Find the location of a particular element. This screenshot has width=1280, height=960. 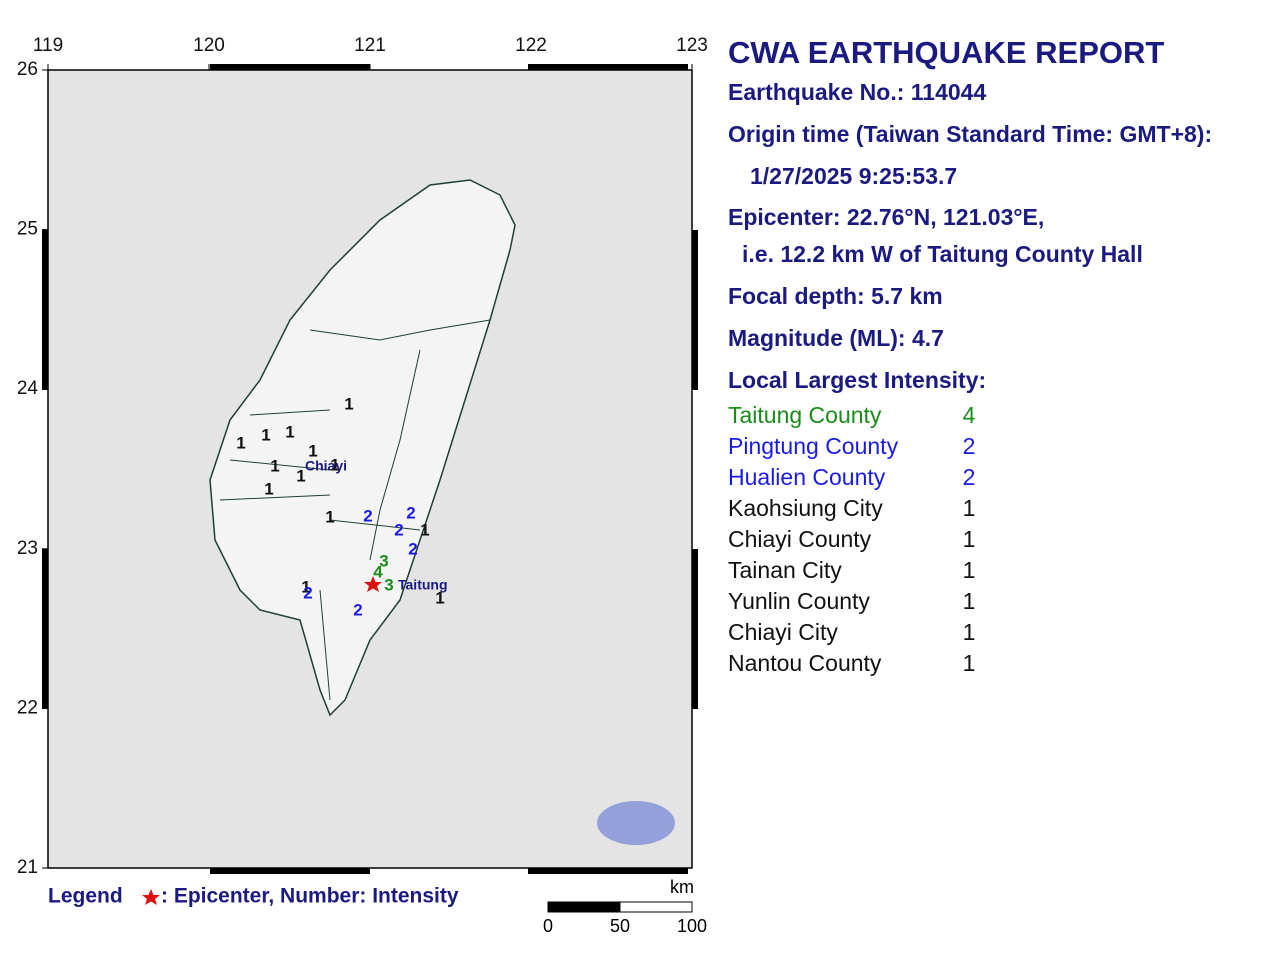

lon-tick-label: 123 is located at coordinates (692, 45).